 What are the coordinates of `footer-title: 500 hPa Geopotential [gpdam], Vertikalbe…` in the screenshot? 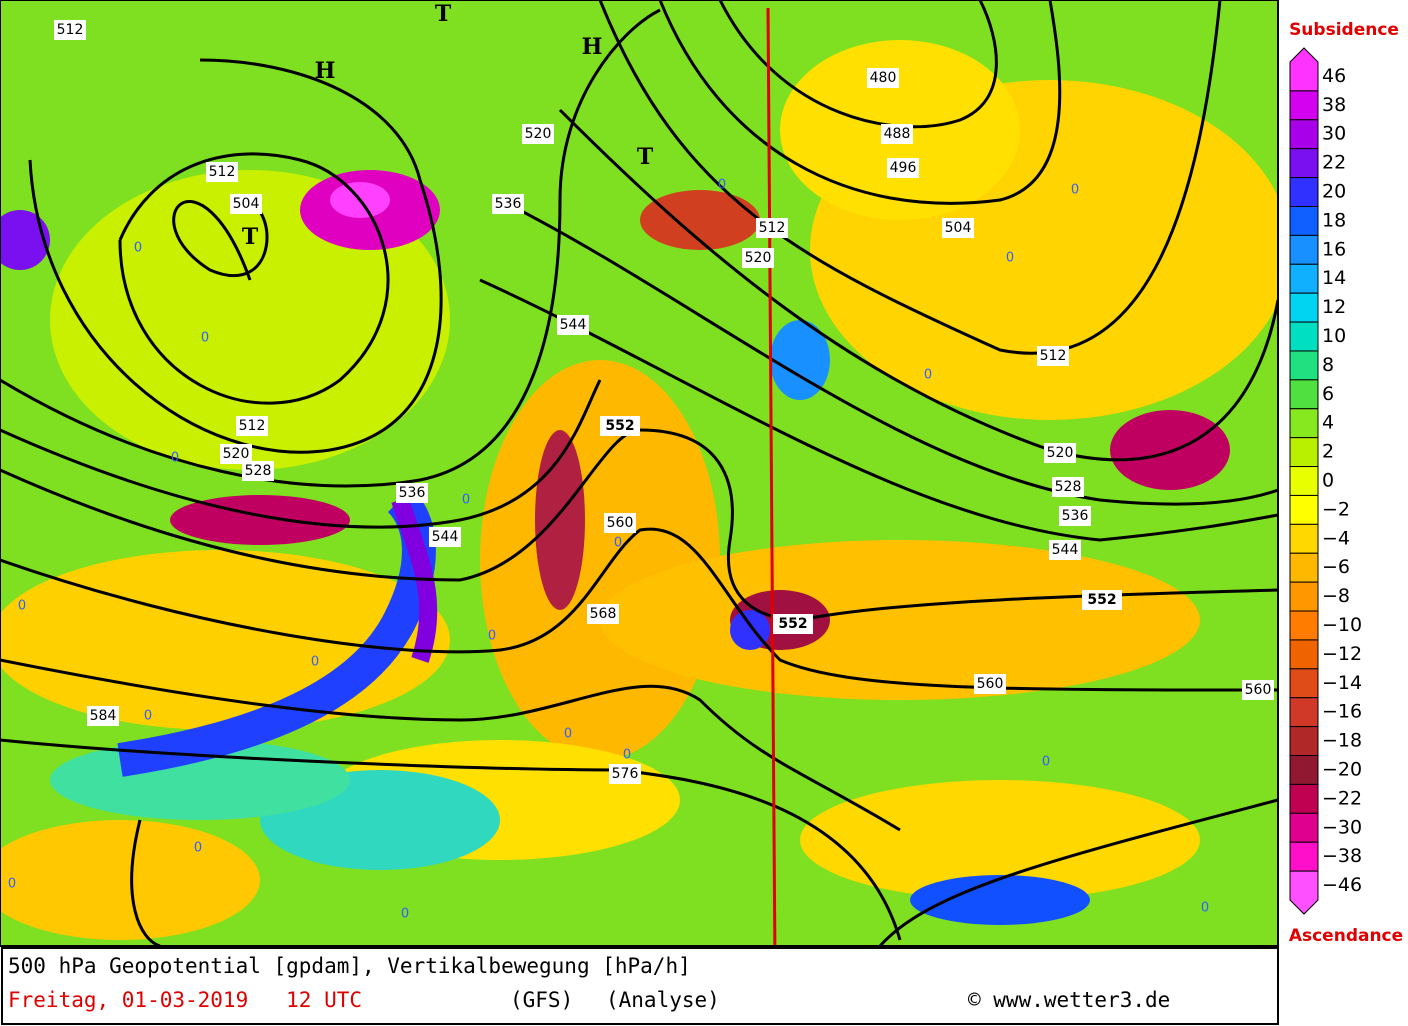 It's located at (349, 966).